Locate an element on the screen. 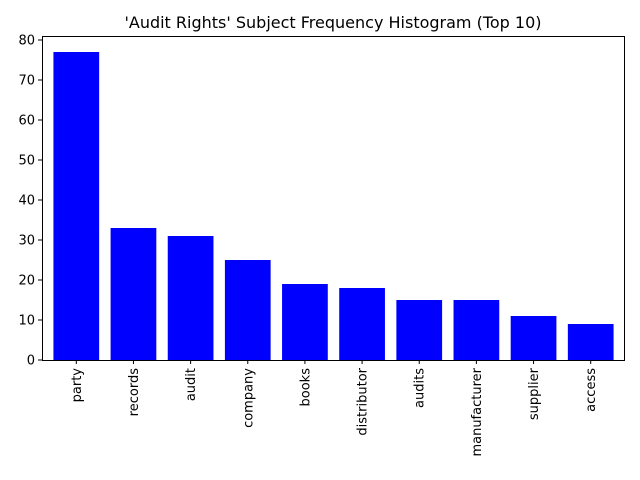  y-tick-label: 50 is located at coordinates (26, 161).